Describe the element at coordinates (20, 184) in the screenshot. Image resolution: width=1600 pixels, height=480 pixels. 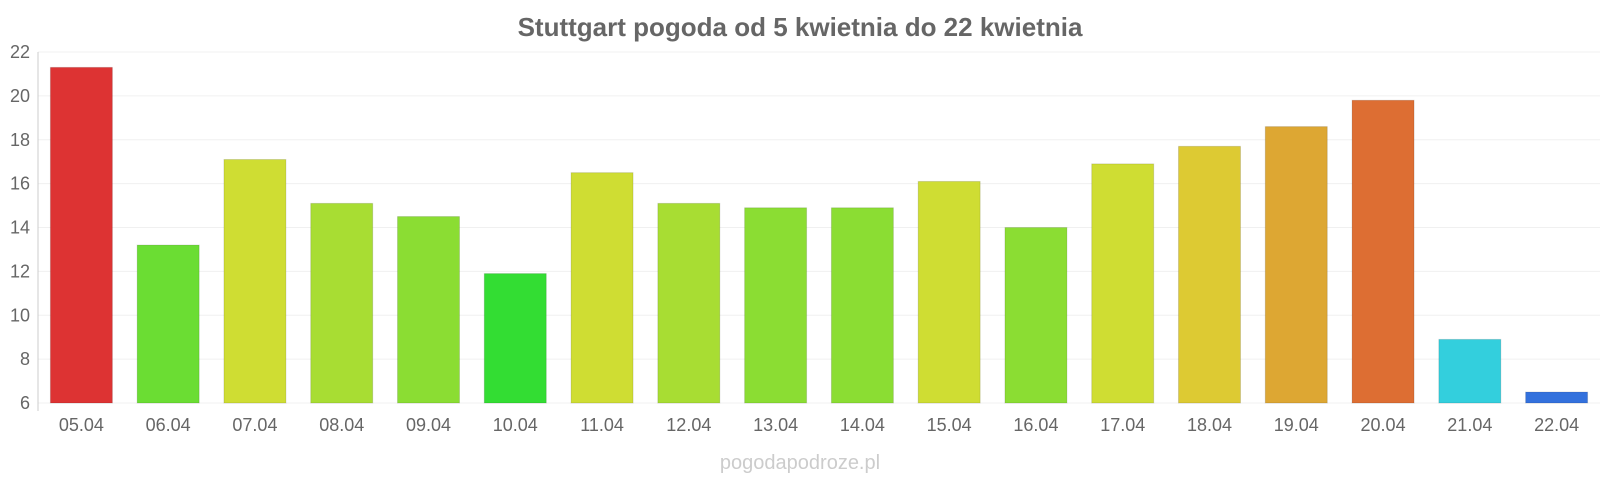
I see `y-tick-label: 16` at that location.